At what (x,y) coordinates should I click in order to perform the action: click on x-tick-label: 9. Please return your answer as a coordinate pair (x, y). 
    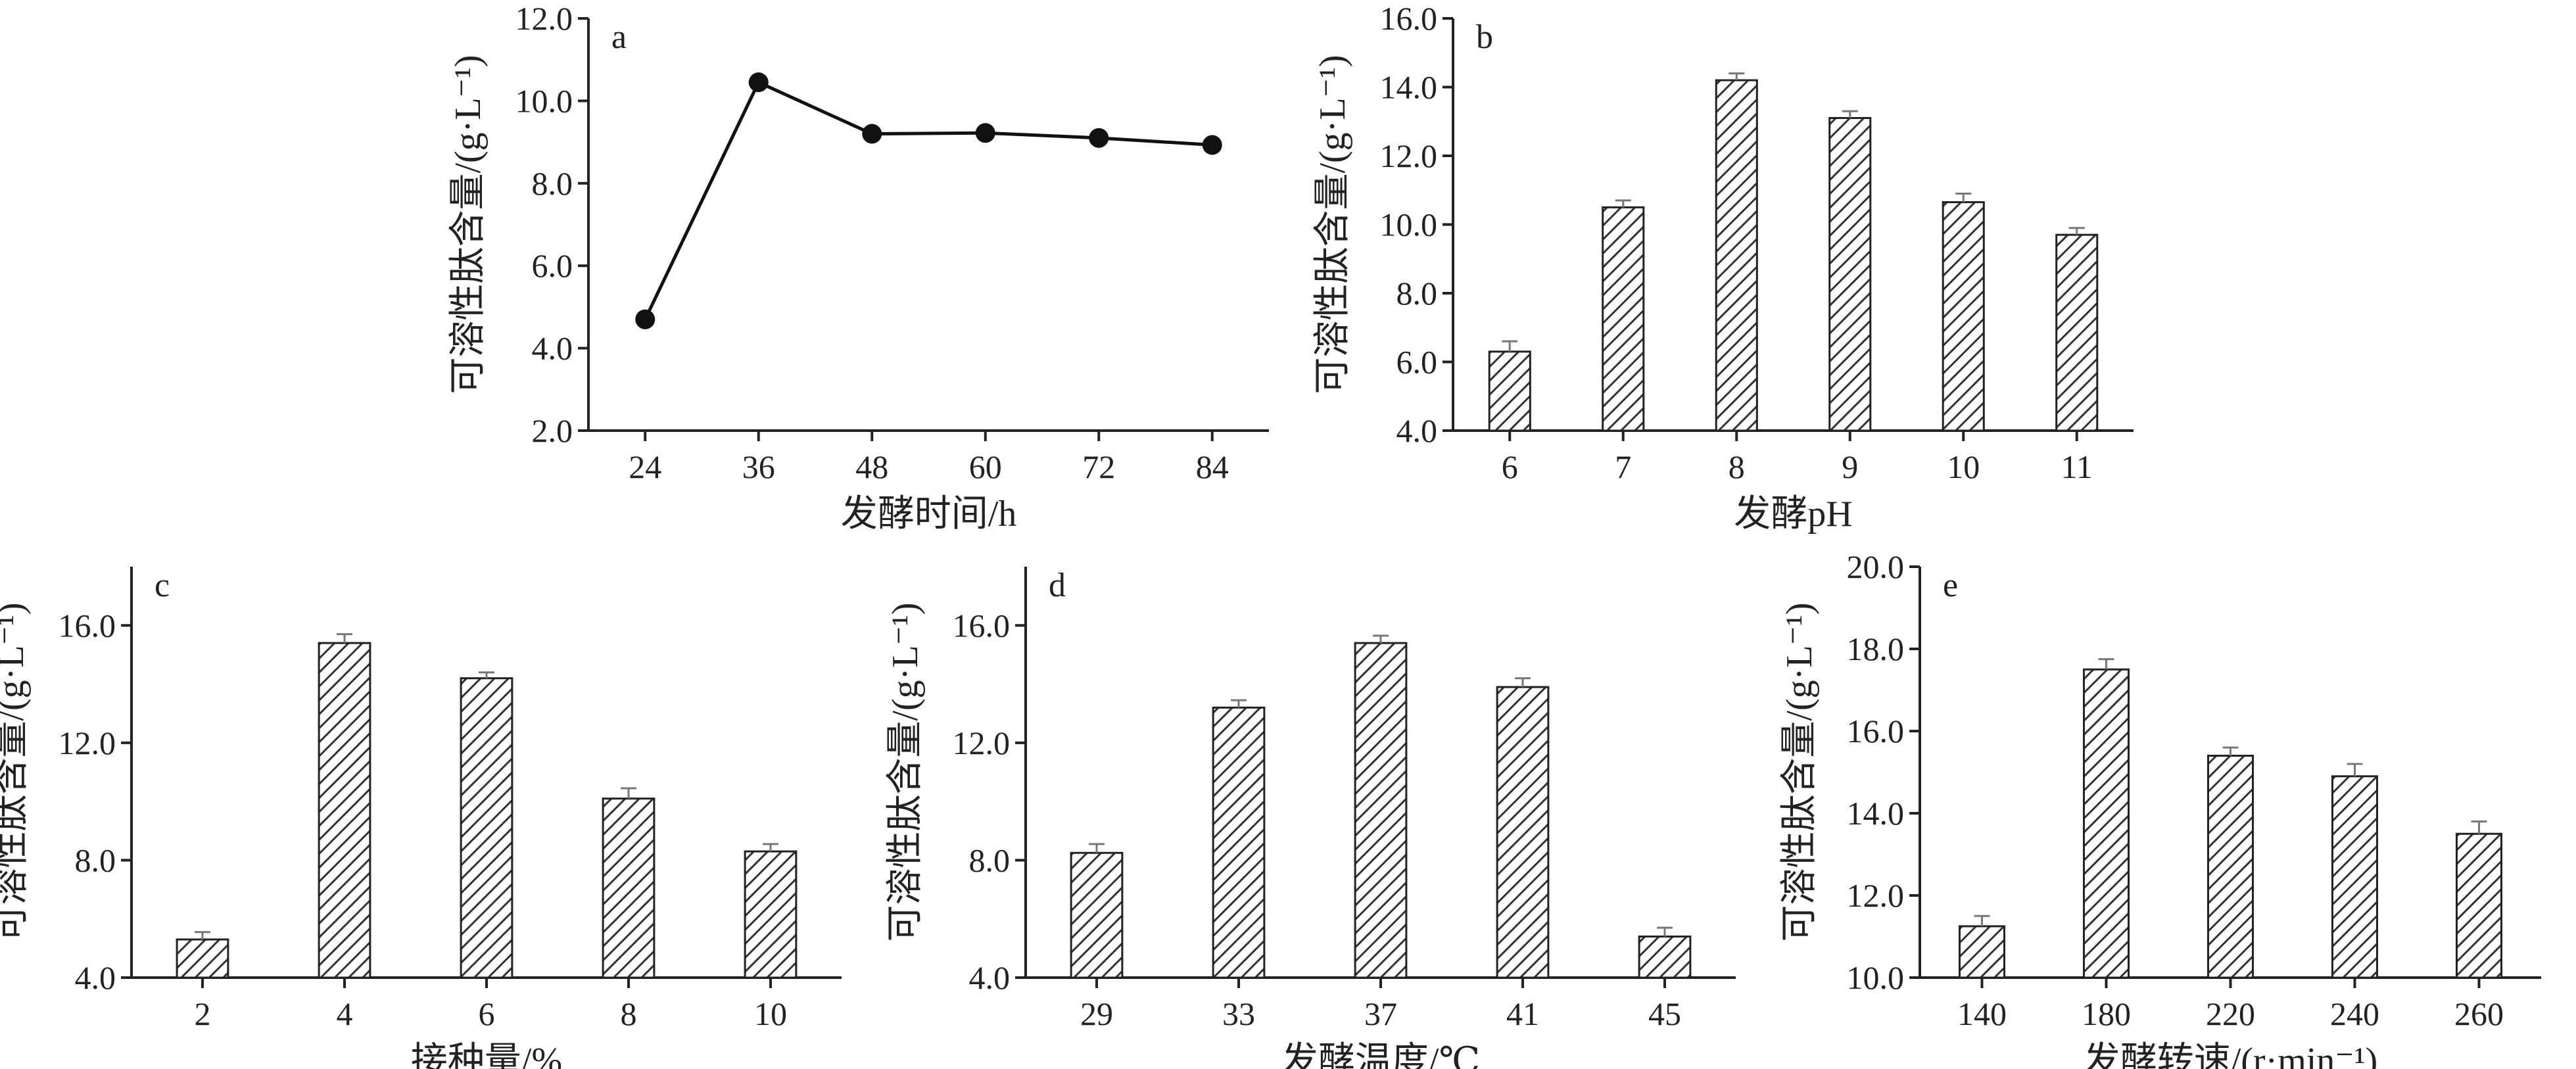
    Looking at the image, I should click on (1850, 466).